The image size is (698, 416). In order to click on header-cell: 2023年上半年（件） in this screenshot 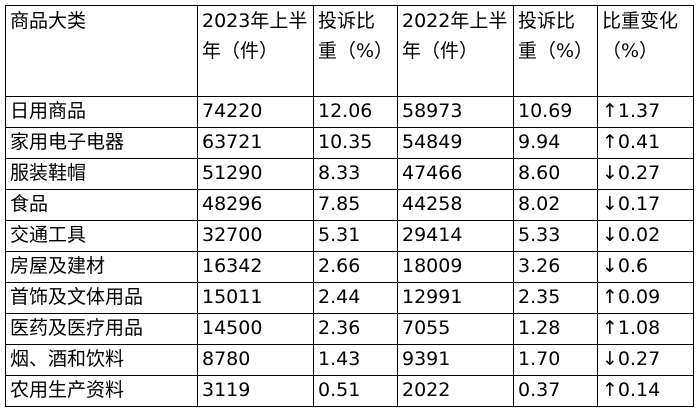, I will do `click(255, 51)`.